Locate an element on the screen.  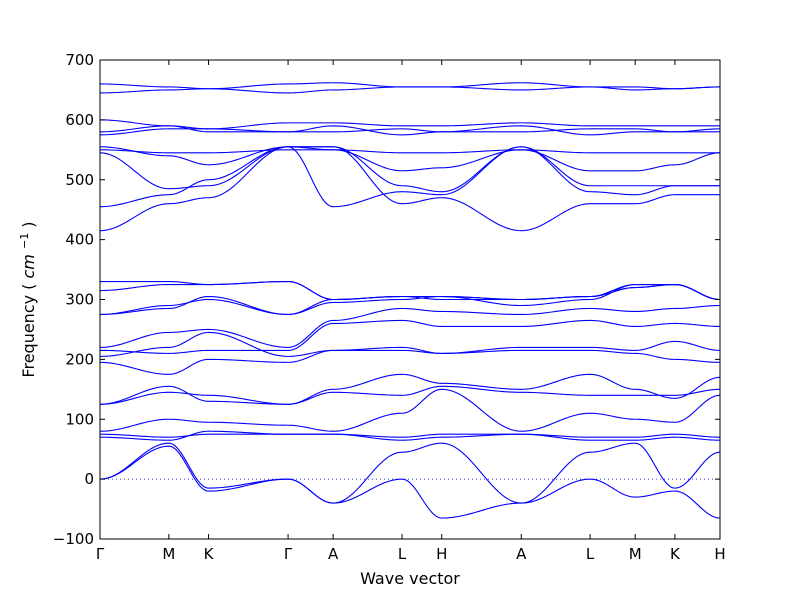
y-tick-label: −100 is located at coordinates (73, 539).